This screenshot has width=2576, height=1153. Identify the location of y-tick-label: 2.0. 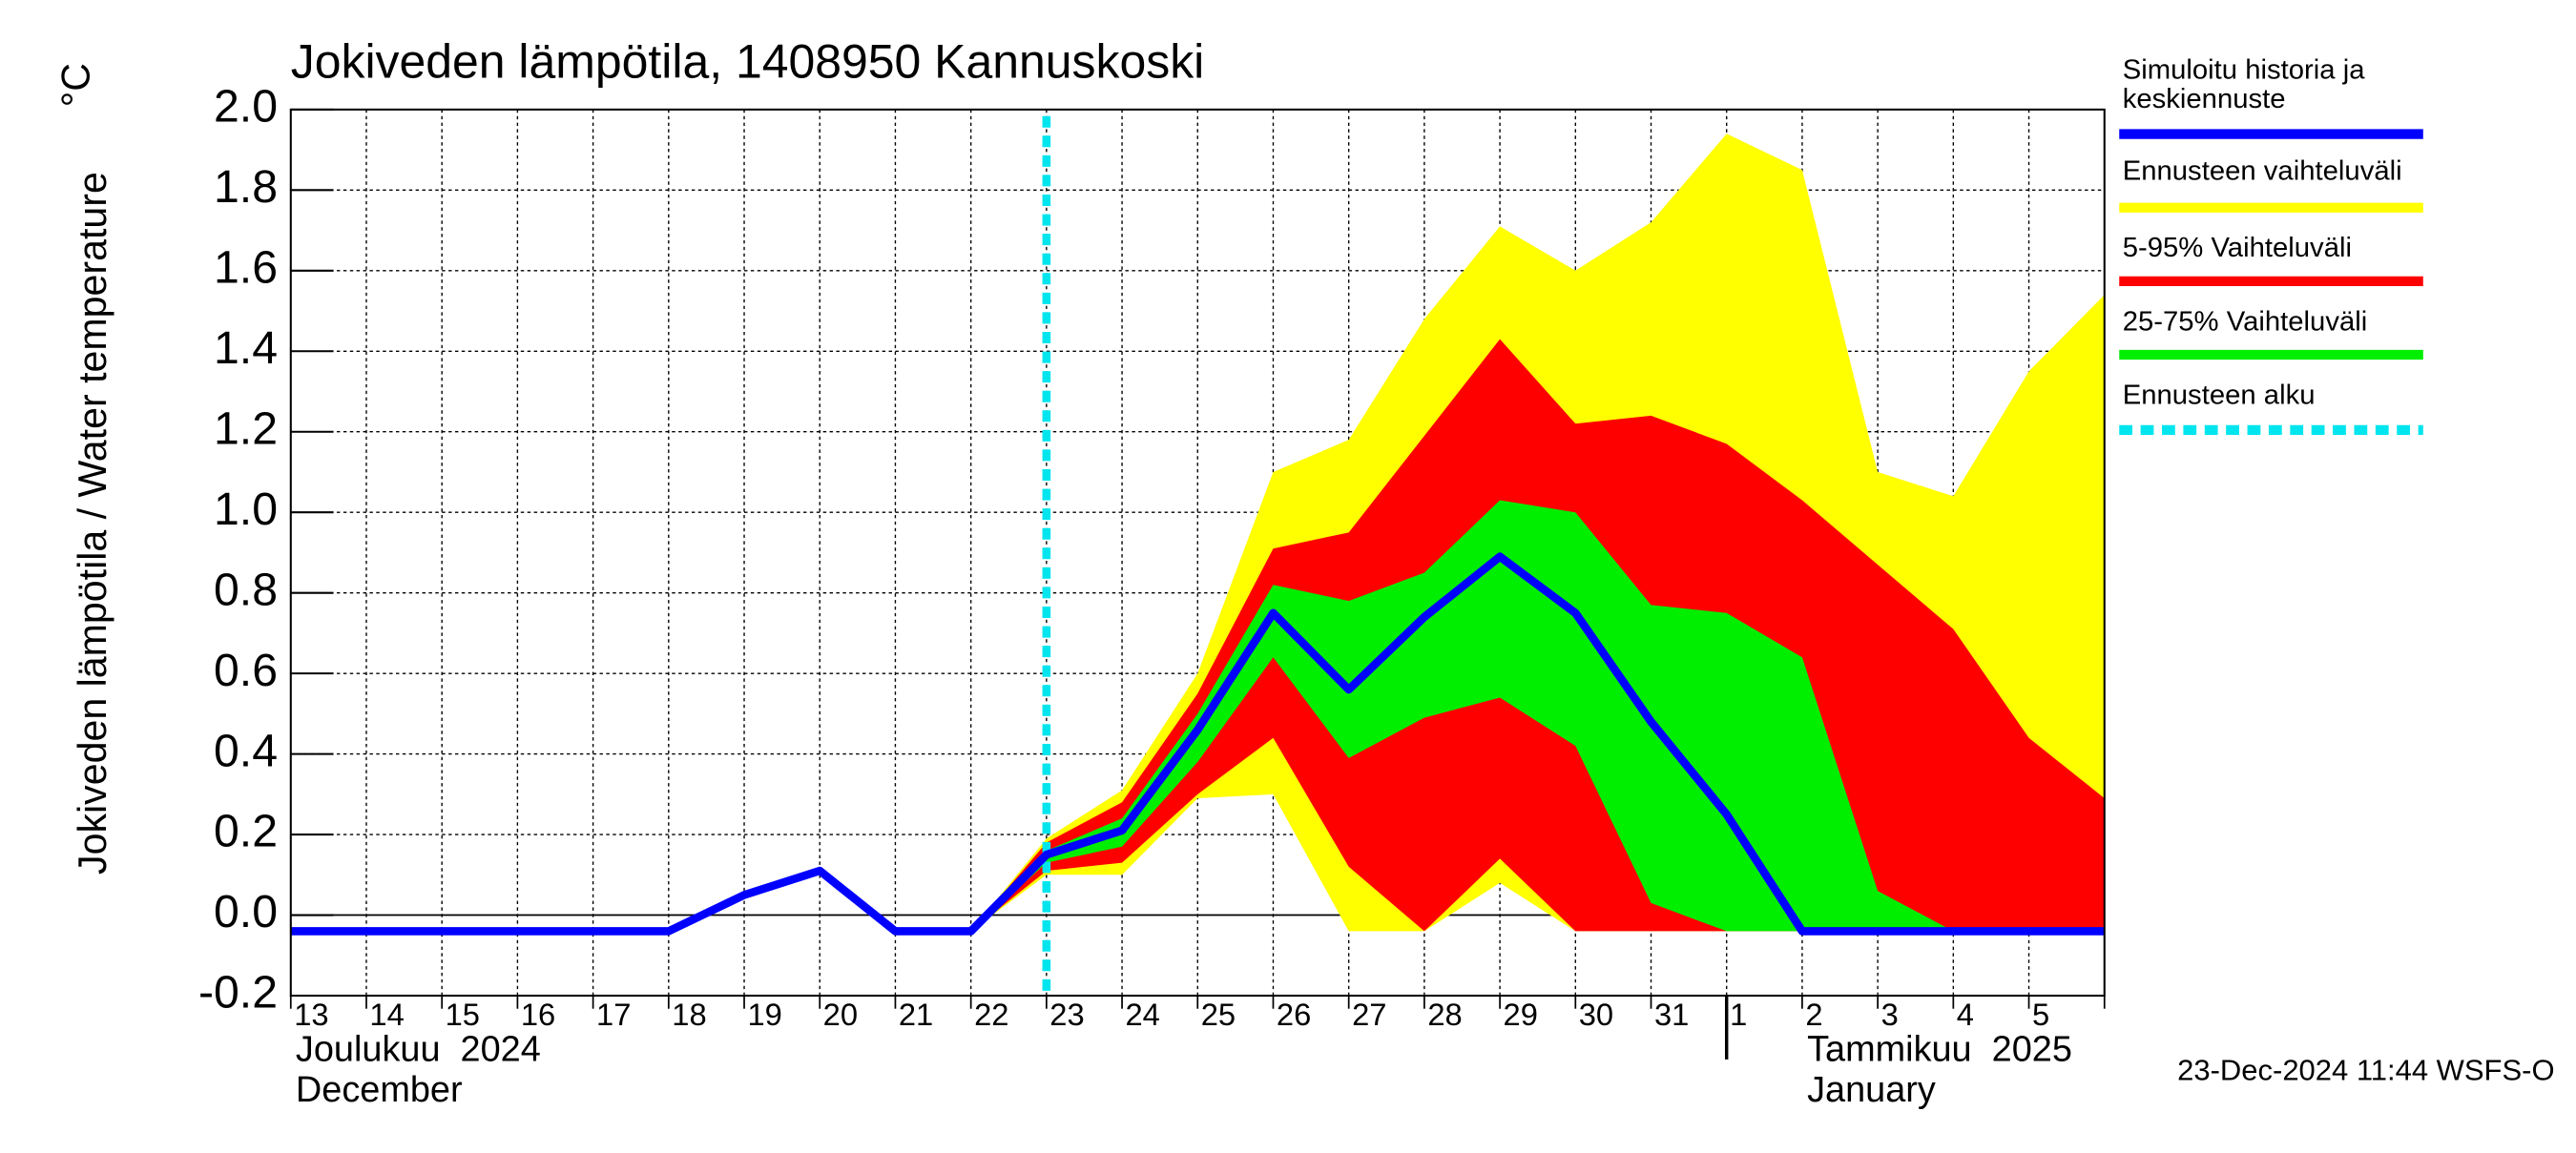
(246, 107).